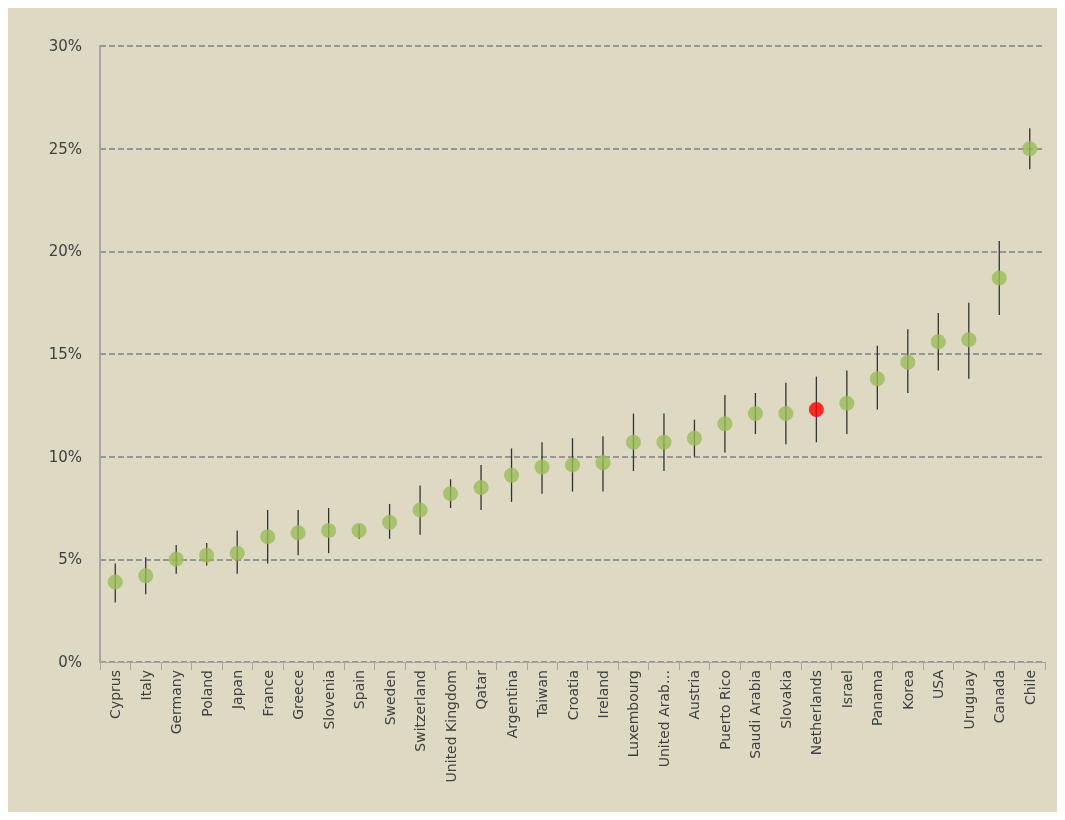 This screenshot has width=1065, height=820. What do you see at coordinates (1029, 688) in the screenshot?
I see `x-tick-label: Chile` at bounding box center [1029, 688].